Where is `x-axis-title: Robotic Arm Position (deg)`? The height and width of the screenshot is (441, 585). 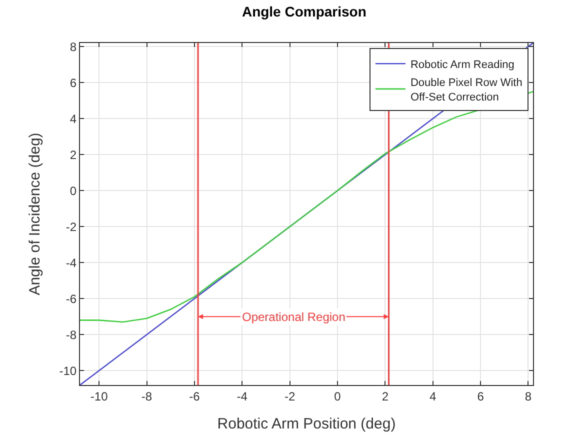
x-axis-title: Robotic Arm Position (deg) is located at coordinates (306, 423).